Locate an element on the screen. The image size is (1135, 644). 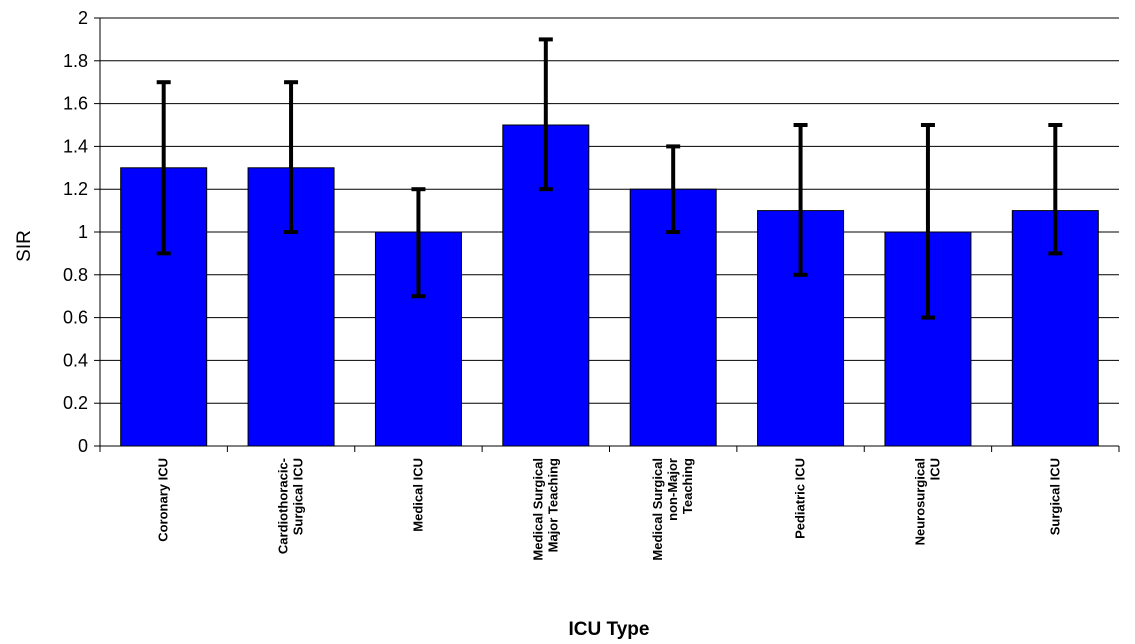
x-category-label: Medical Surgical non-Major Teaching is located at coordinates (672, 509).